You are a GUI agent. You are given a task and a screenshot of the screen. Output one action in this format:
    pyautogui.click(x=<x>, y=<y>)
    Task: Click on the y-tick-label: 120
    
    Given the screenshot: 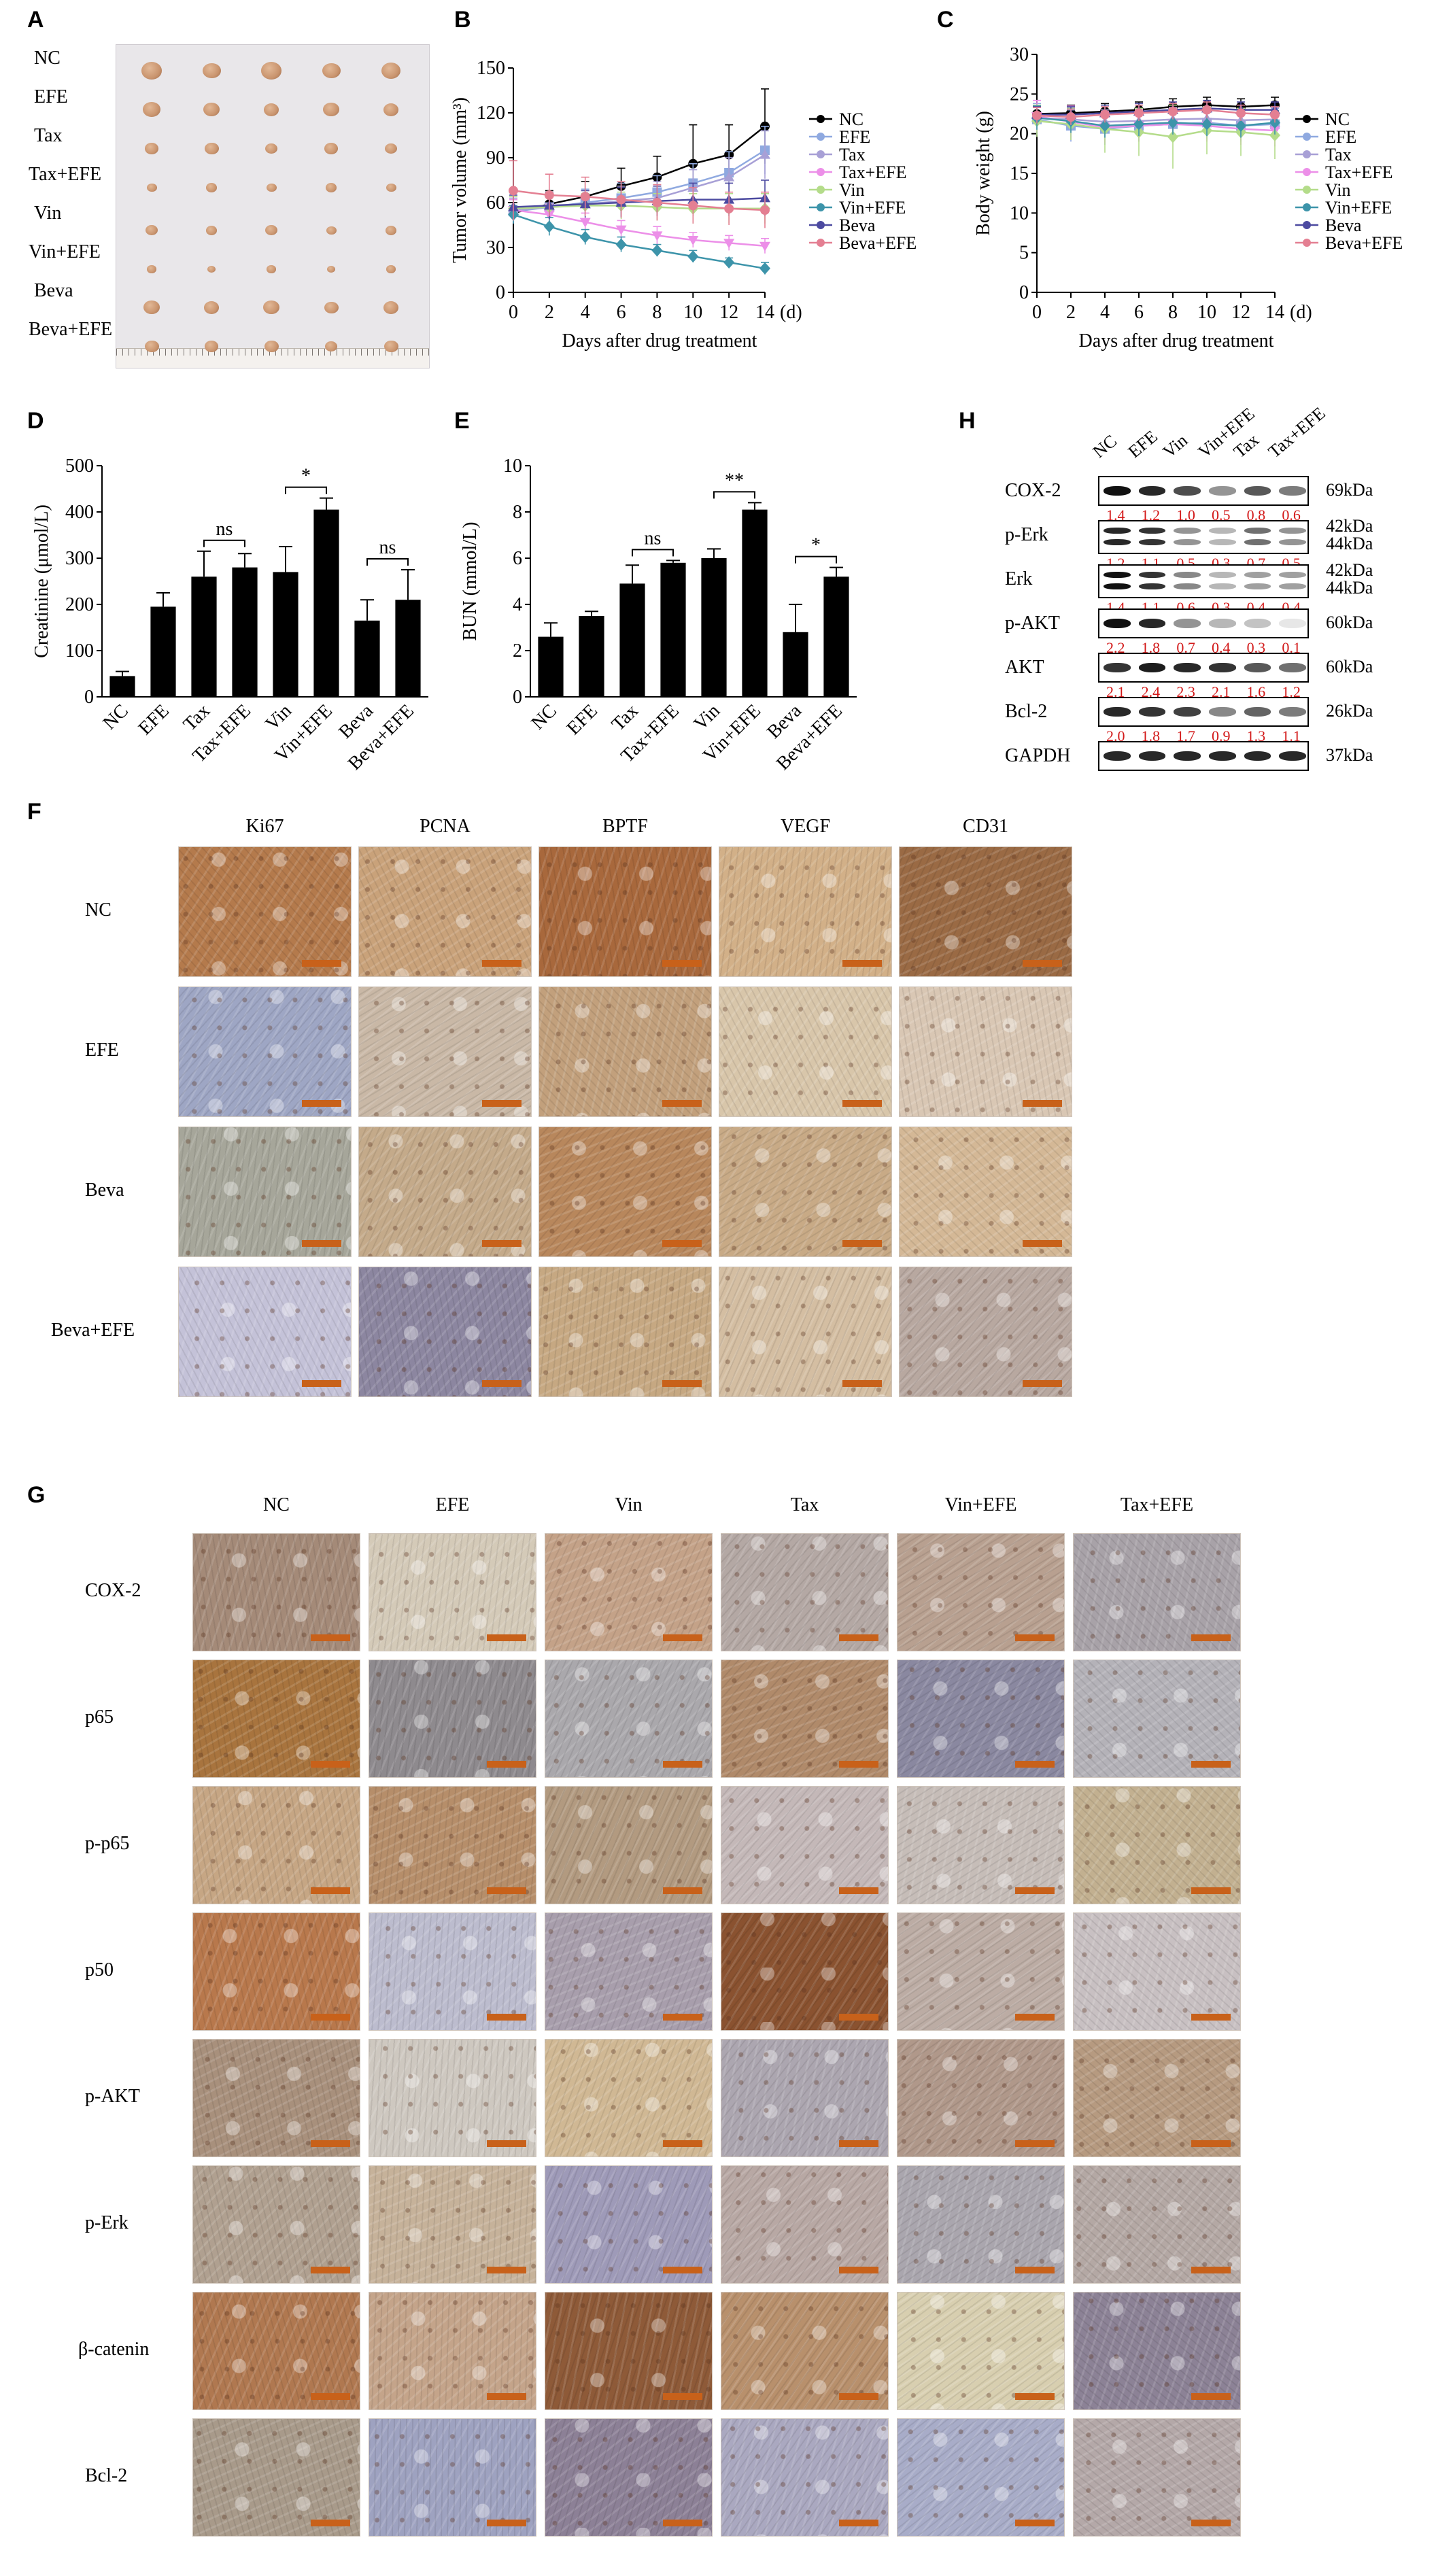 What is the action you would take?
    pyautogui.click(x=491, y=113)
    